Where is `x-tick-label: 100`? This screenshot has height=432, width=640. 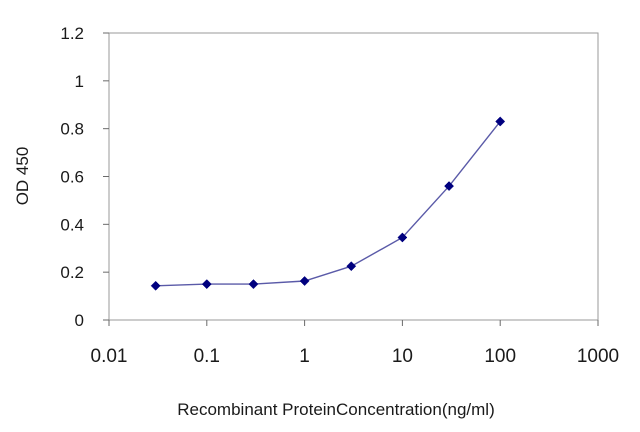 x-tick-label: 100 is located at coordinates (500, 356).